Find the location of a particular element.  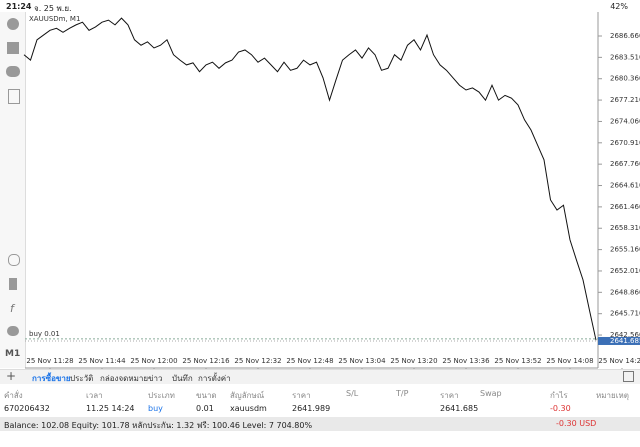

table-cell: 11.25 14:24 is located at coordinates (110, 408).